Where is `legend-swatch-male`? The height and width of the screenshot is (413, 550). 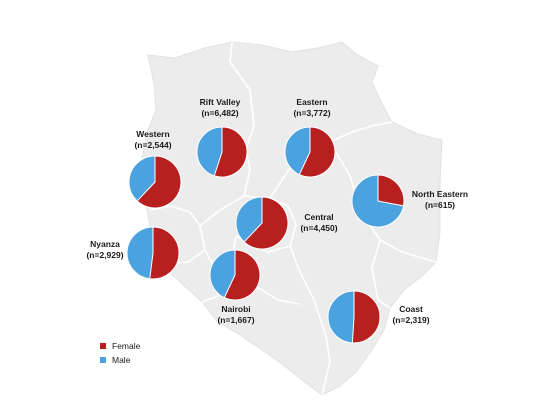
legend-swatch-male is located at coordinates (103, 360).